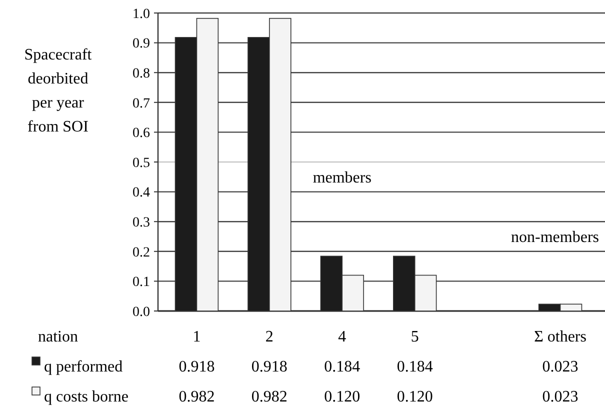 This screenshot has width=605, height=408. What do you see at coordinates (141, 163) in the screenshot?
I see `y-tick-label: 0.5` at bounding box center [141, 163].